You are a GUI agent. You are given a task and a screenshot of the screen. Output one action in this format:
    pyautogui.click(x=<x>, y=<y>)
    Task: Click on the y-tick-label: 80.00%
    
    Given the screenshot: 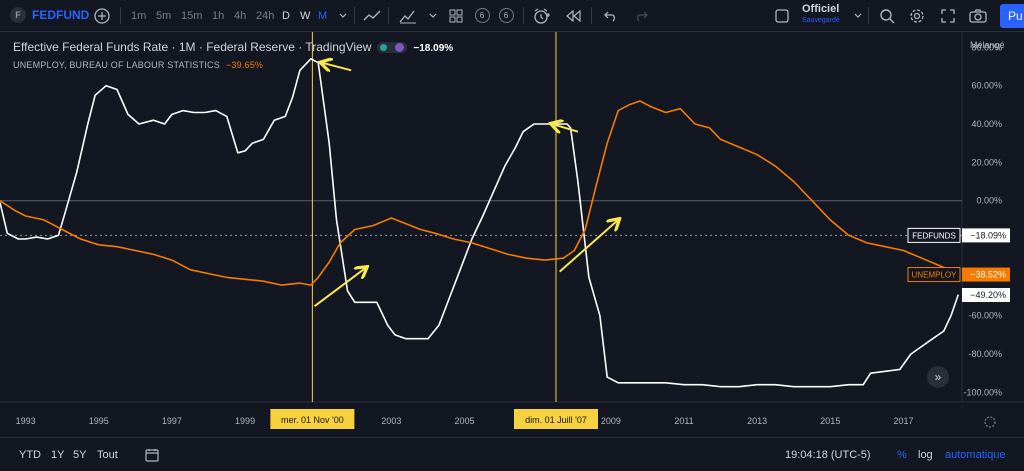 What is the action you would take?
    pyautogui.click(x=986, y=47)
    